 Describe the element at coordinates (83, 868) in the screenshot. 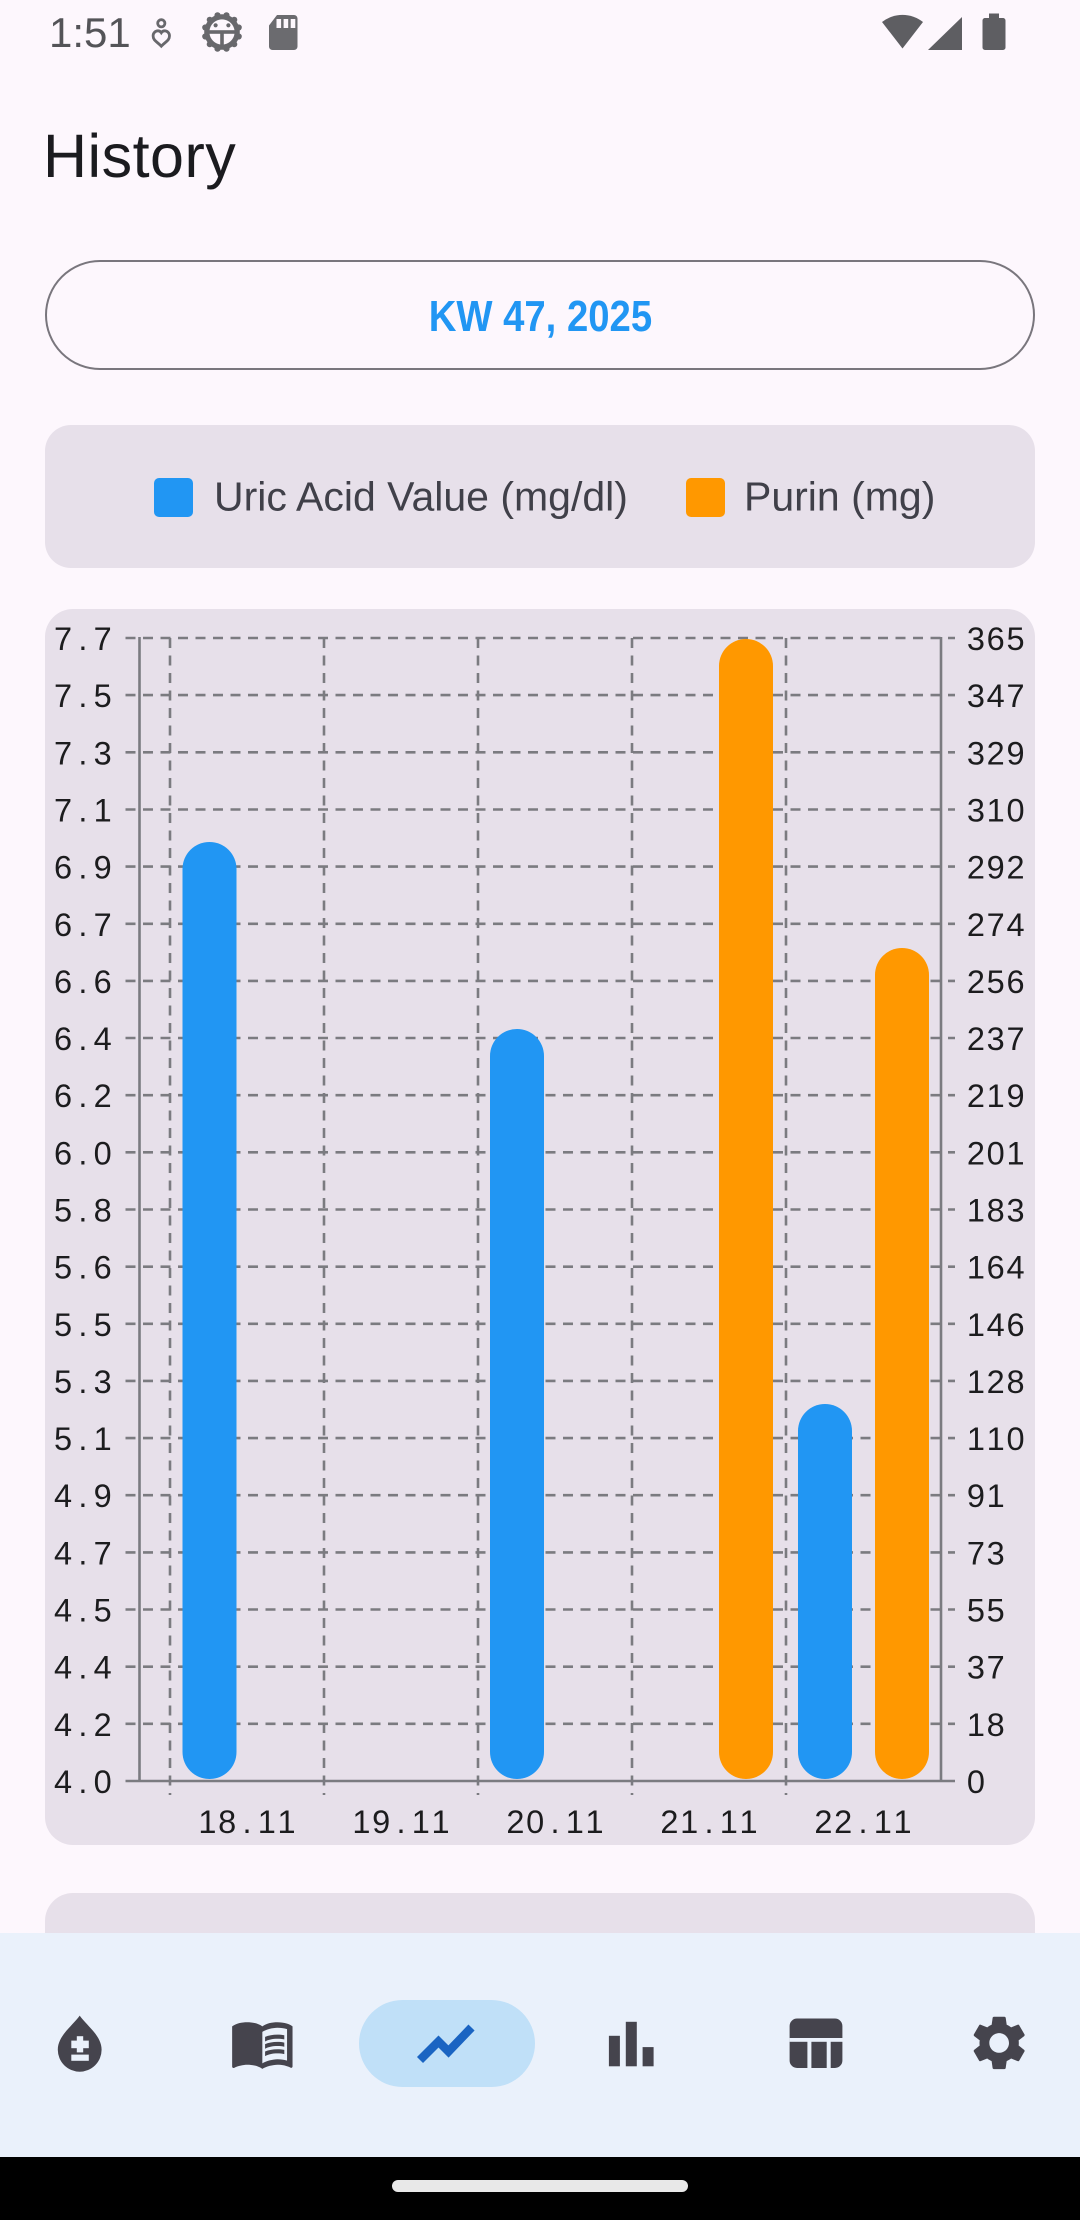

I see `svg-text: 6.9` at that location.